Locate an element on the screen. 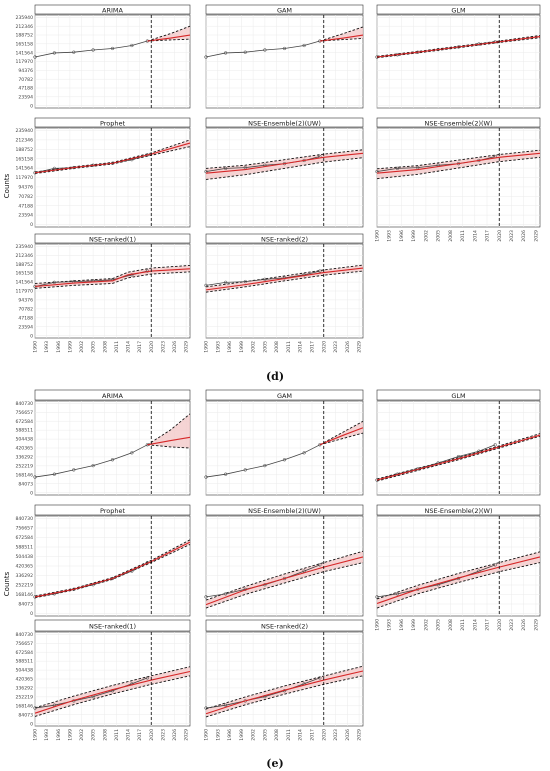 The width and height of the screenshot is (550, 771). x-tick-label: 2008 is located at coordinates (105, 735).